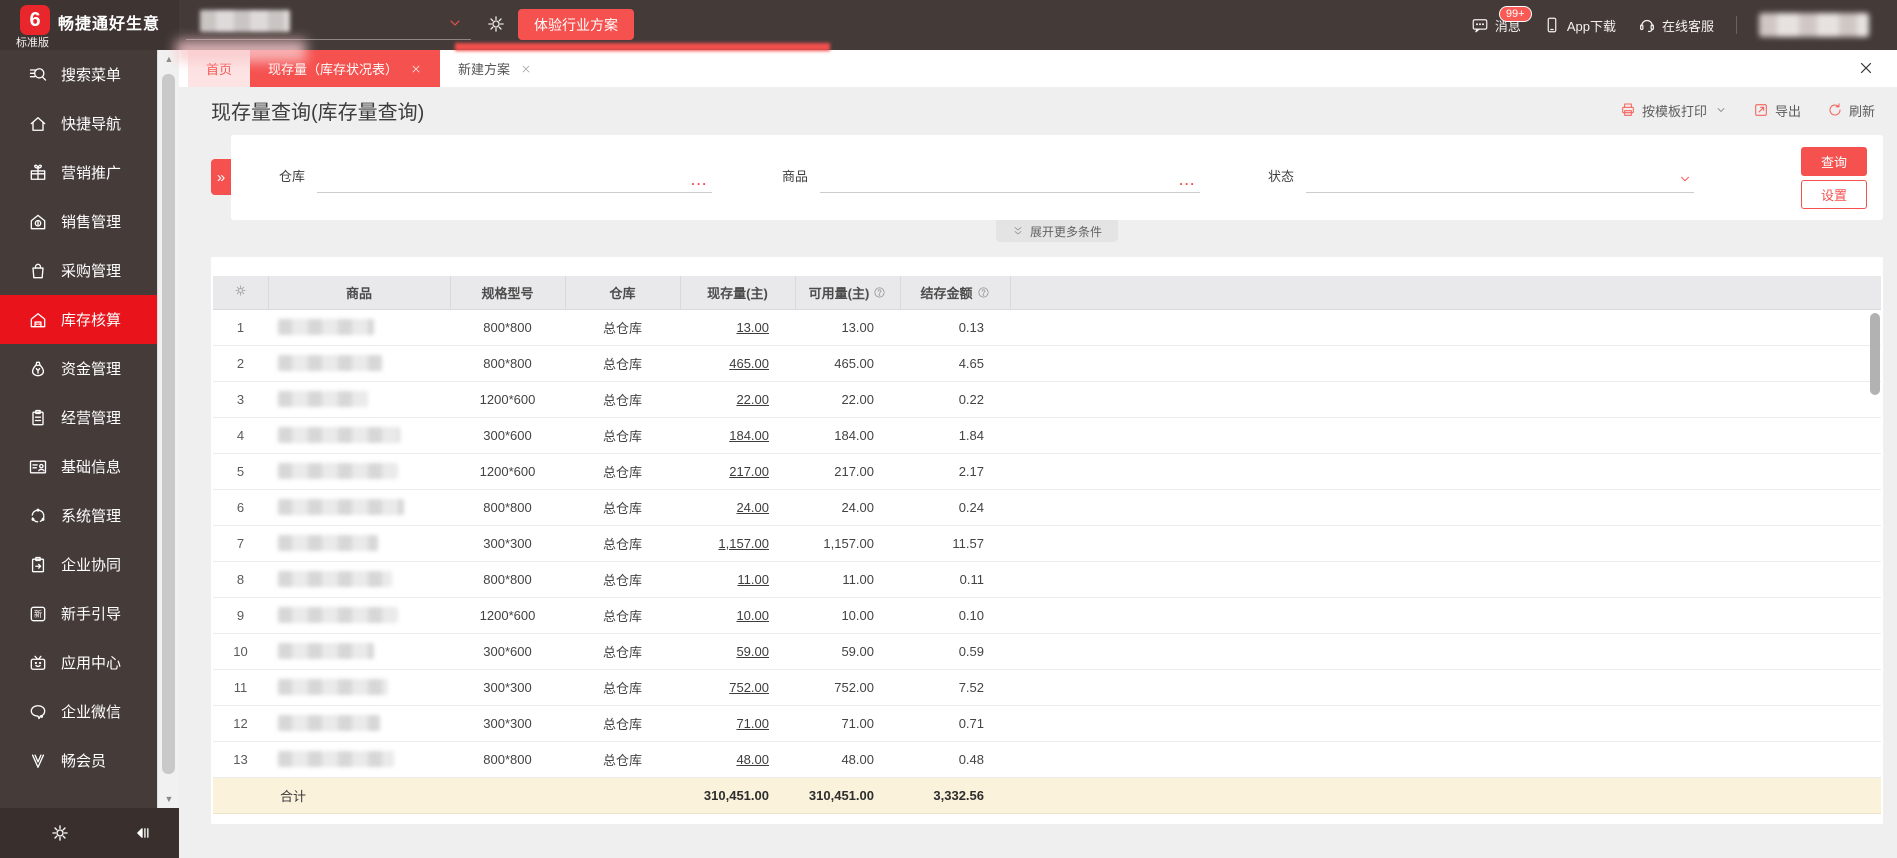  Describe the element at coordinates (78, 270) in the screenshot. I see `sidebar-item: 采购管理` at that location.